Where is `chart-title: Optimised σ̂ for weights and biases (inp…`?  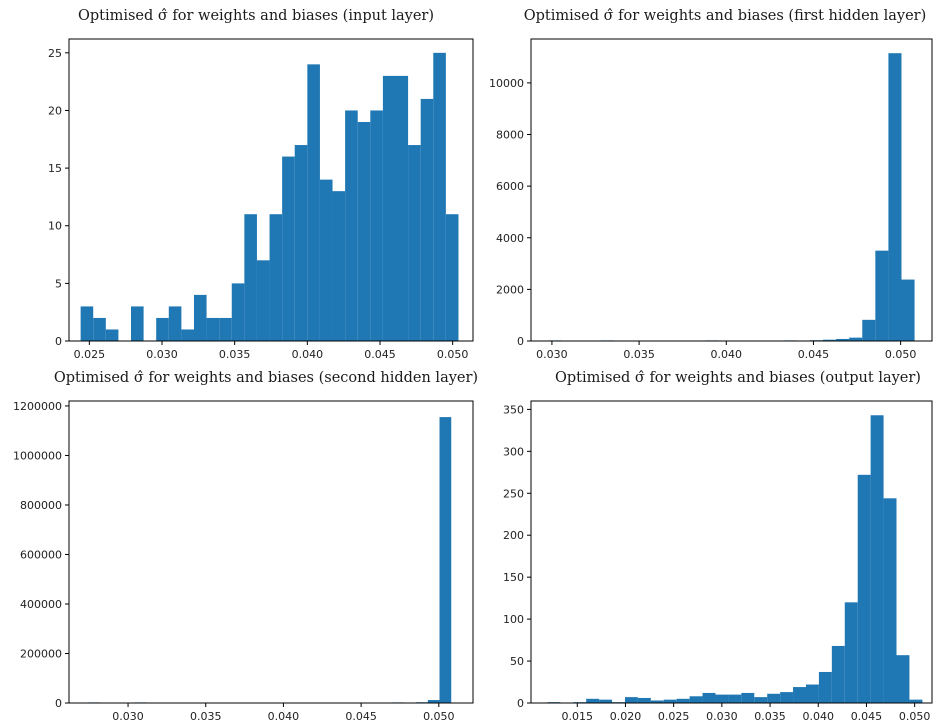
chart-title: Optimised σ̂ for weights and biases (inp… is located at coordinates (256, 16).